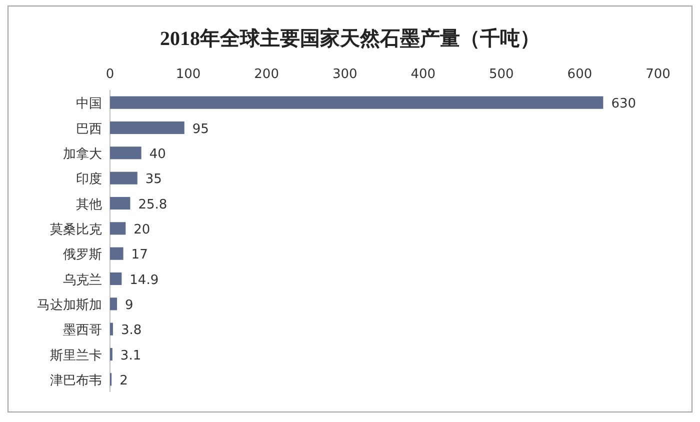  Describe the element at coordinates (89, 104) in the screenshot. I see `y-tick-label: 中国` at that location.